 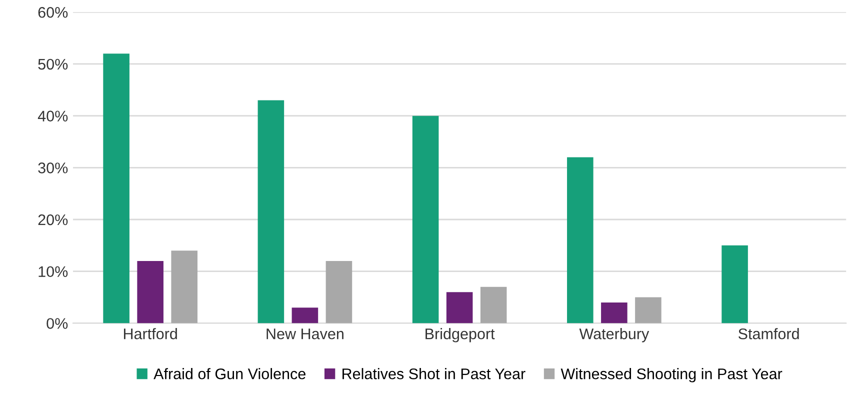 What do you see at coordinates (305, 334) in the screenshot?
I see `x-tick-label: New Haven` at bounding box center [305, 334].